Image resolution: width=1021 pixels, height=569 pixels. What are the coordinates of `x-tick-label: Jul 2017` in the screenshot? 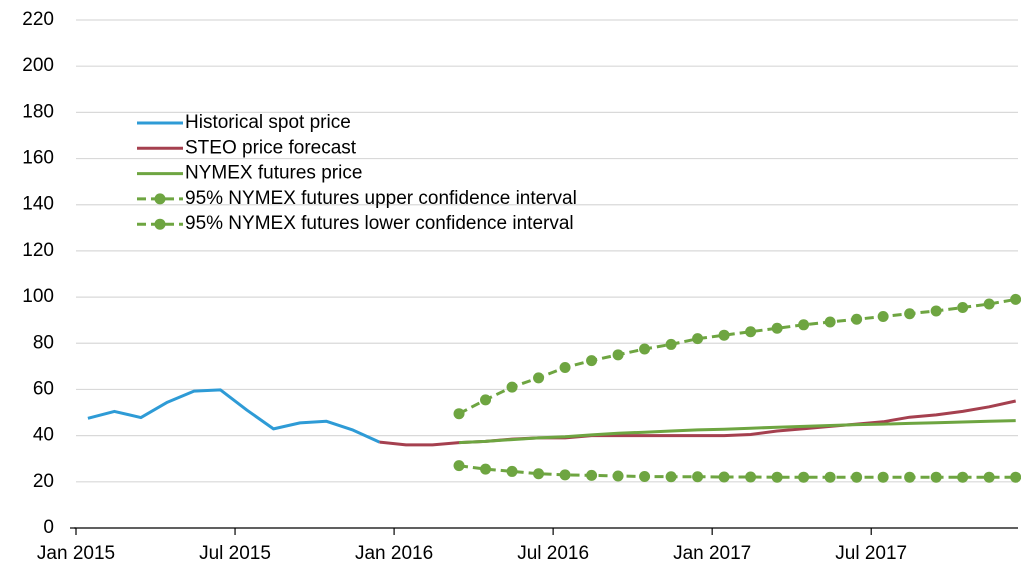 It's located at (871, 553).